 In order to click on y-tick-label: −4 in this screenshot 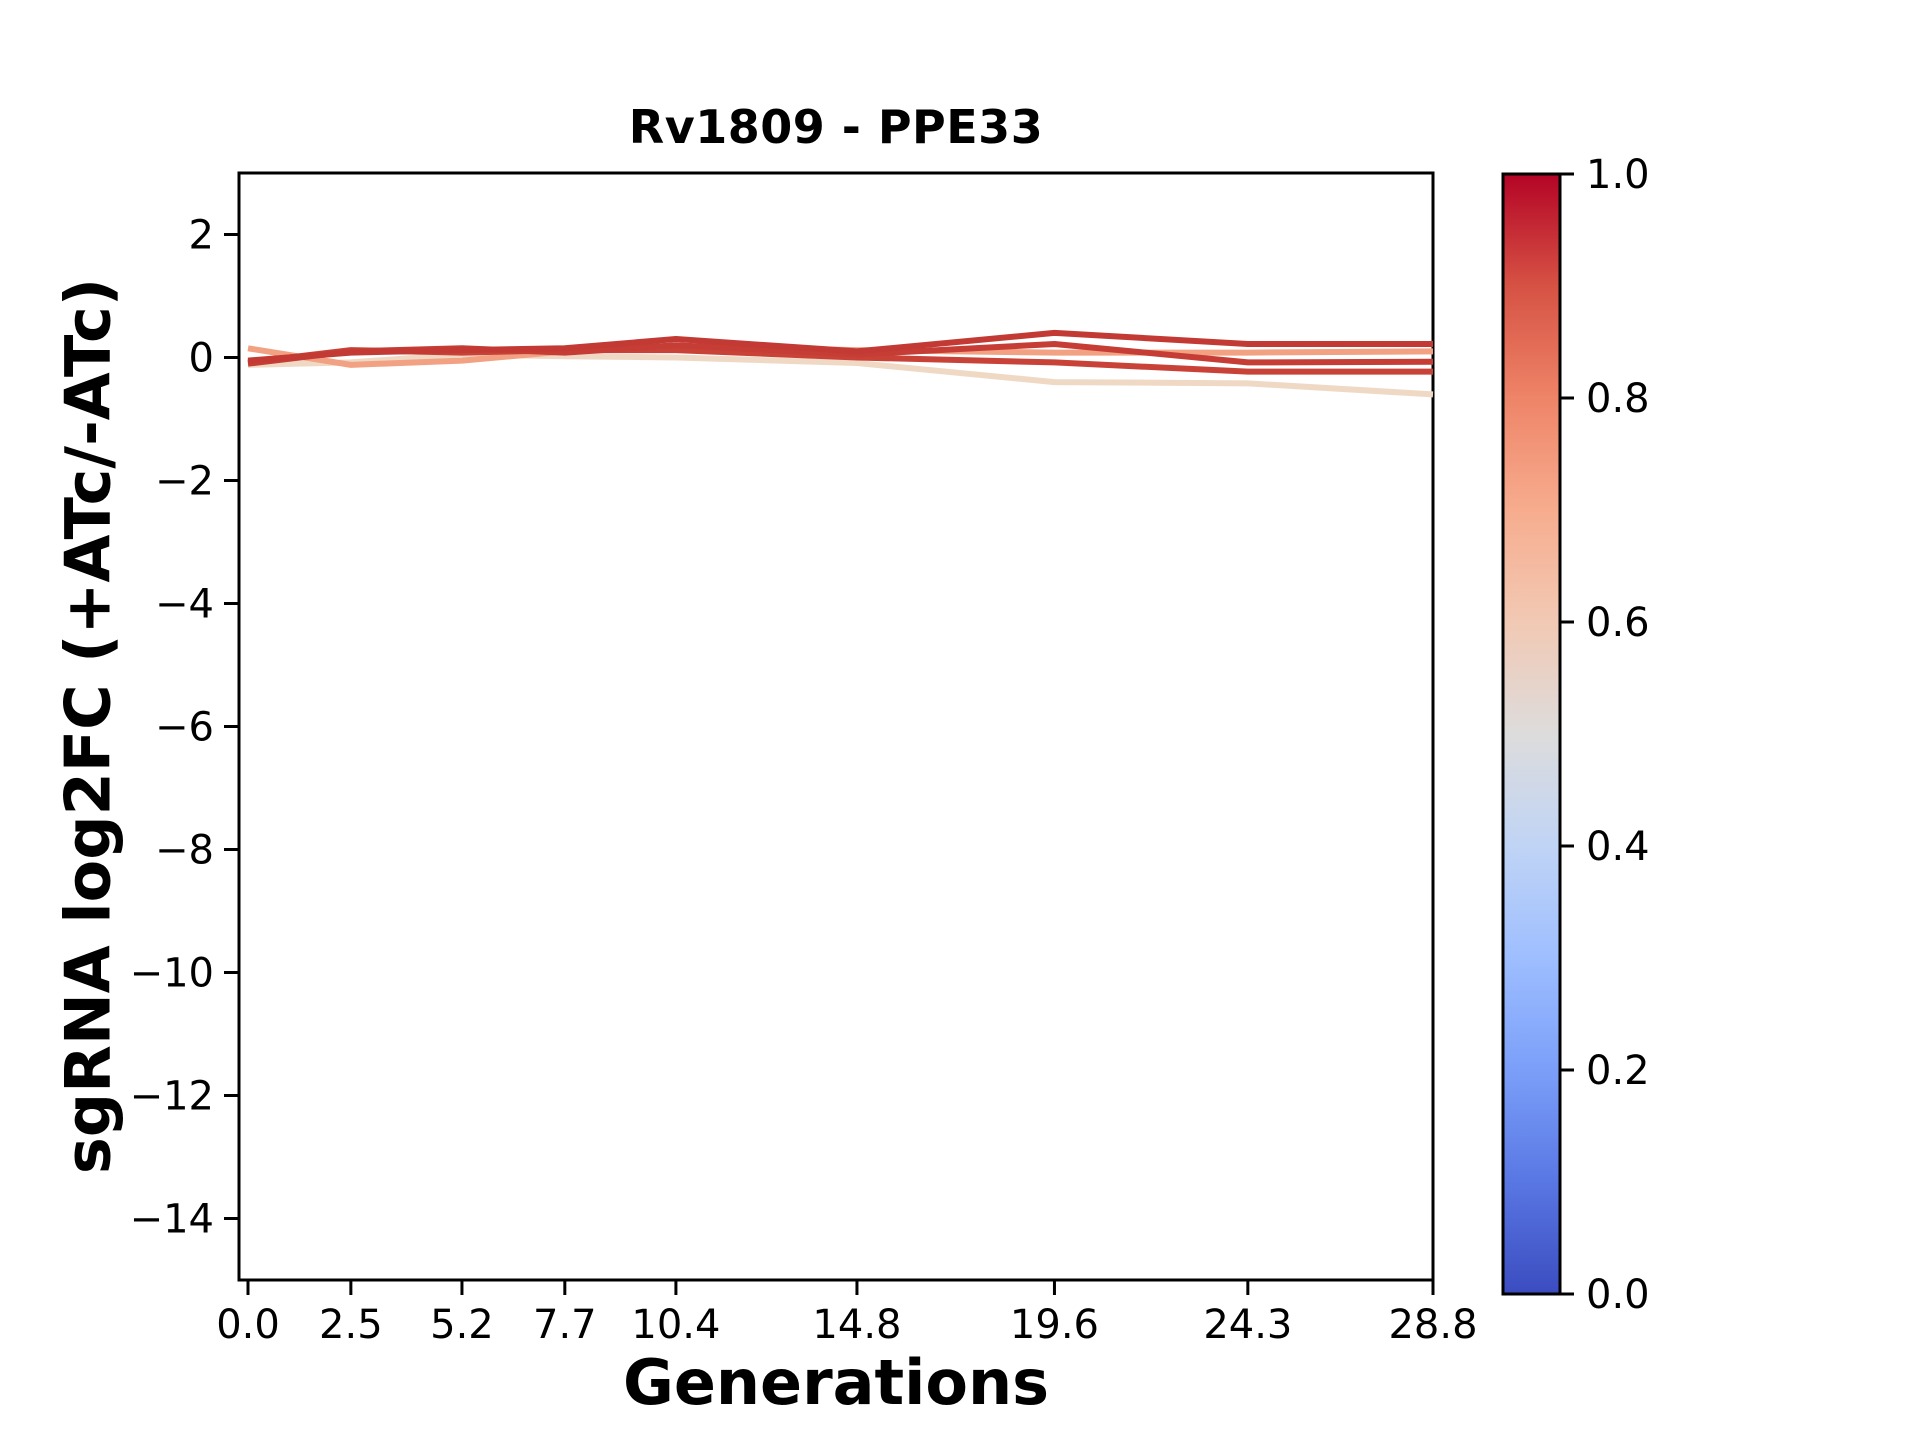, I will do `click(184, 605)`.